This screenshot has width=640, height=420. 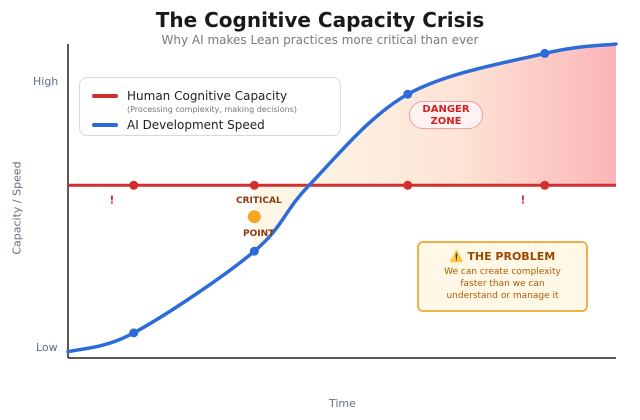 What do you see at coordinates (196, 125) in the screenshot?
I see `legend-label-ai: AI Development Speed` at bounding box center [196, 125].